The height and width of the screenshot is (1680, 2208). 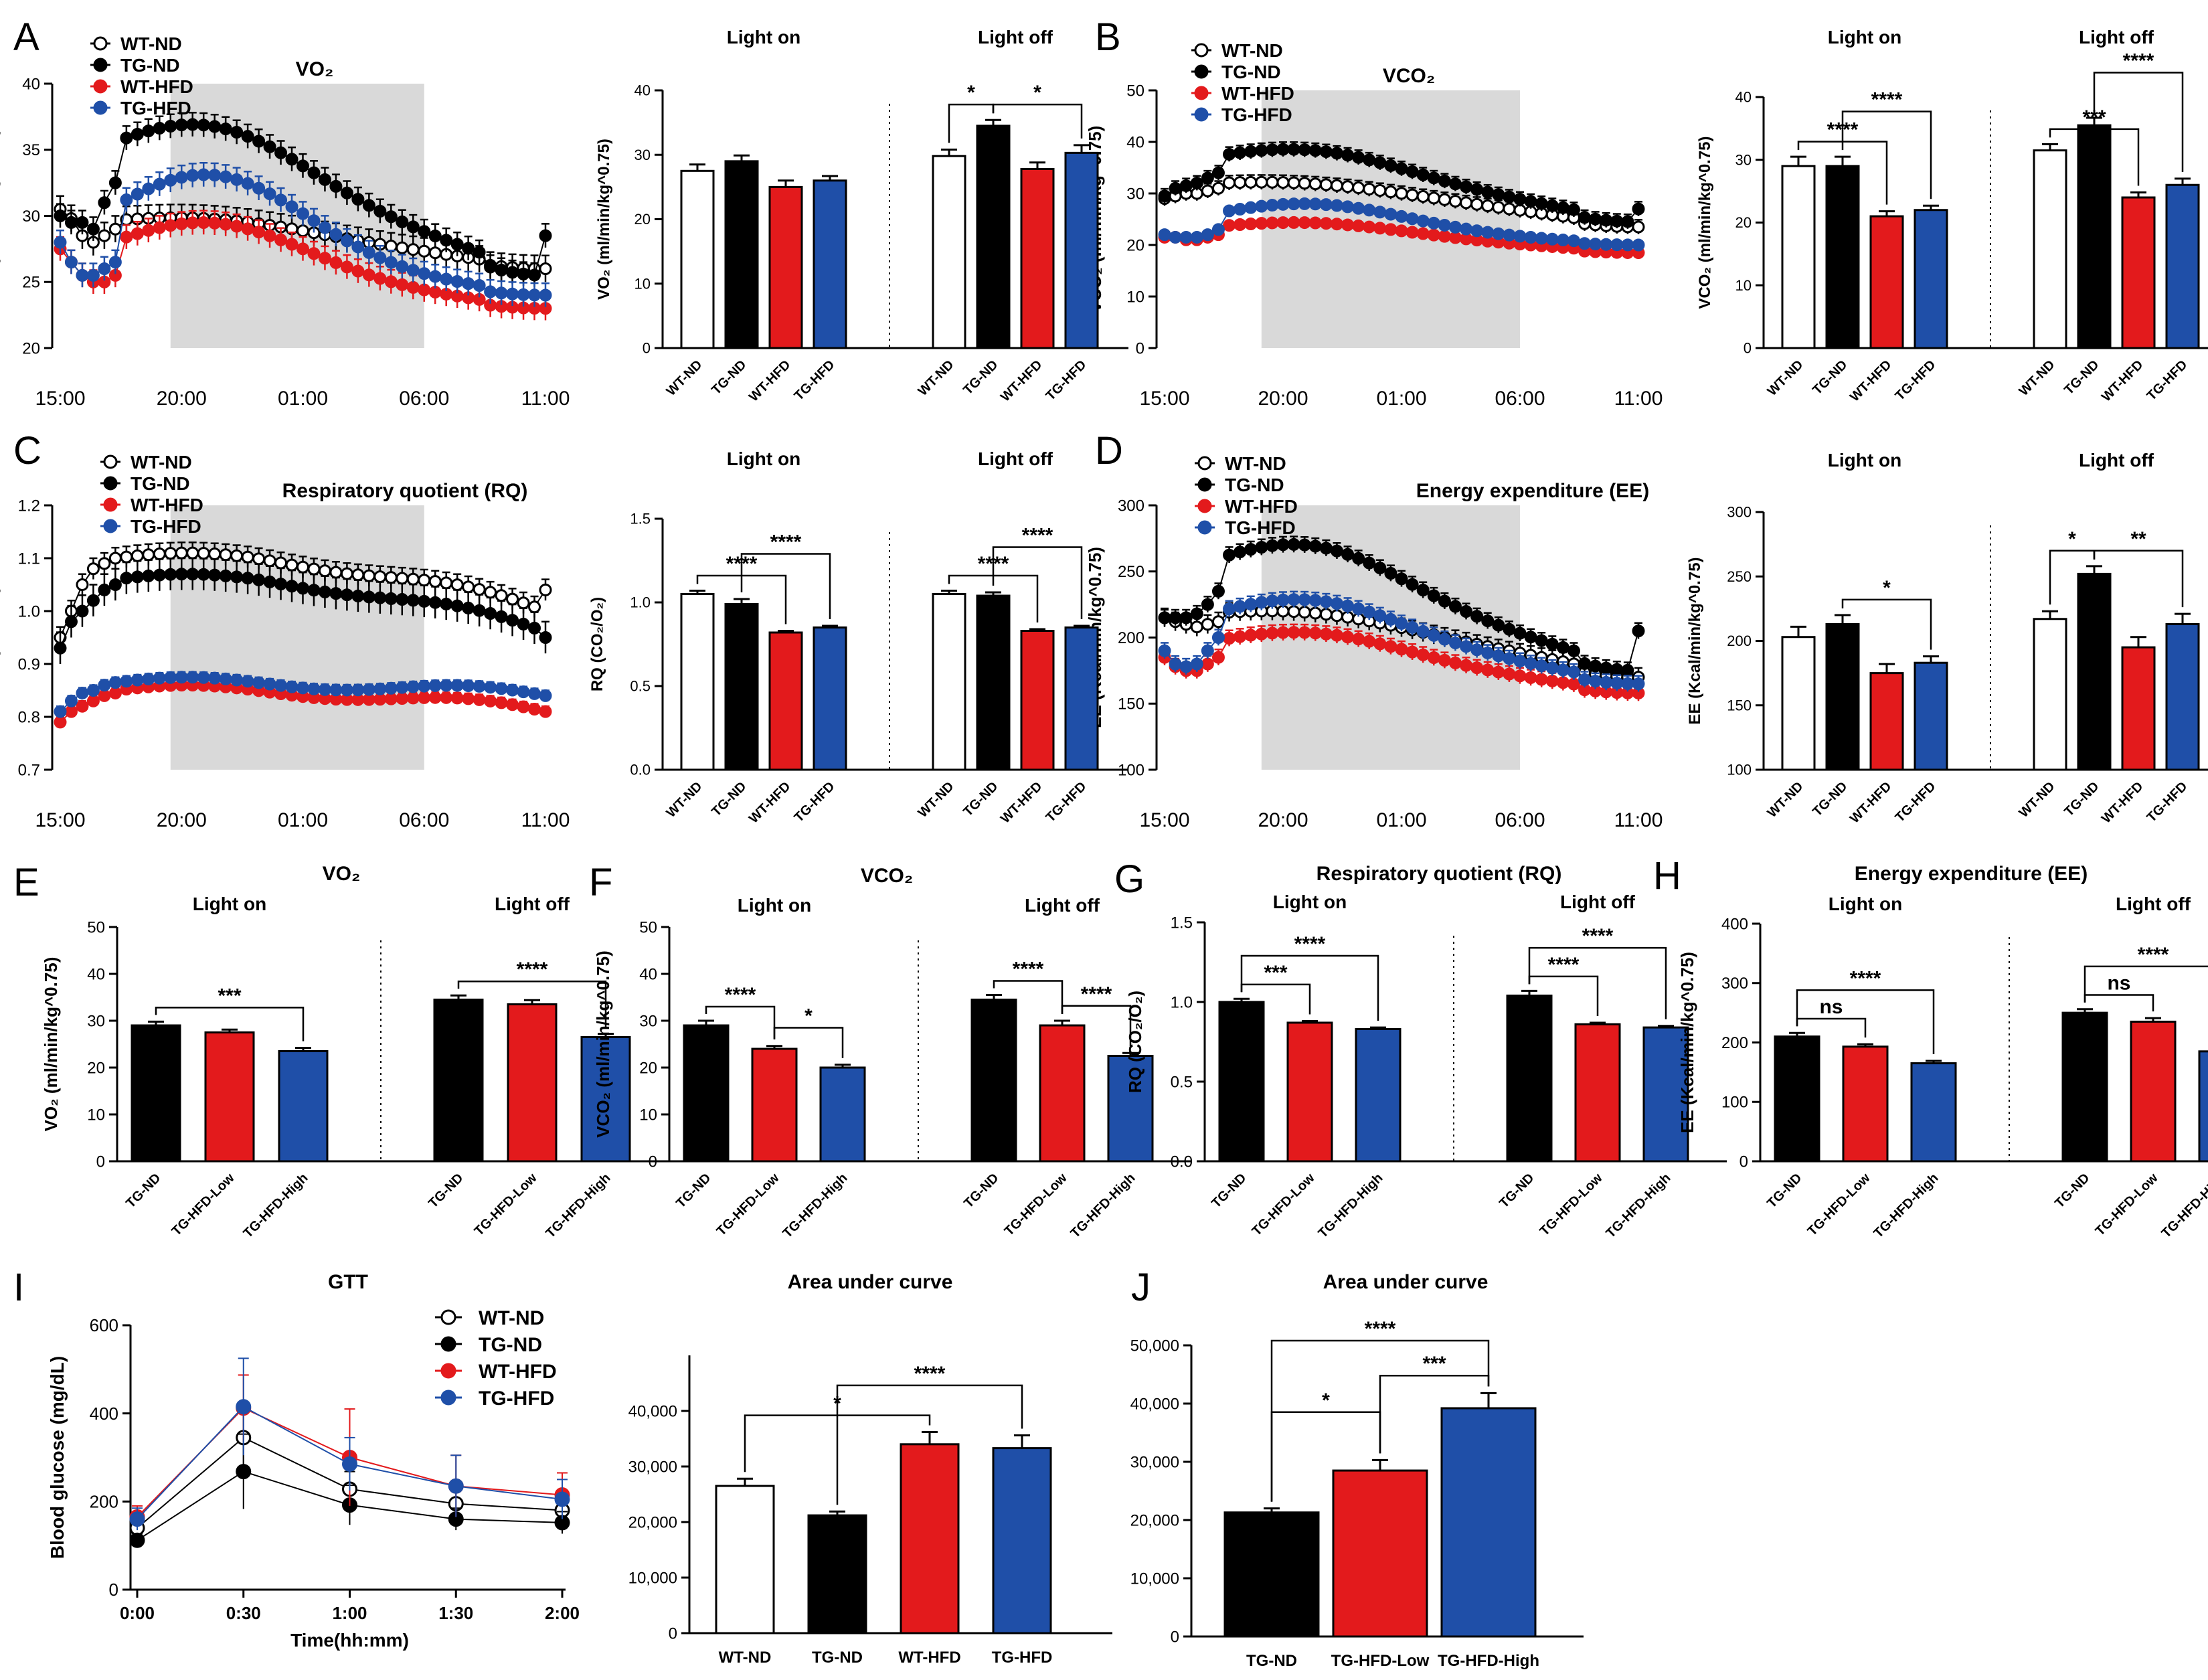 What do you see at coordinates (1164, 820) in the screenshot?
I see `x-tick-label: 15:00` at bounding box center [1164, 820].